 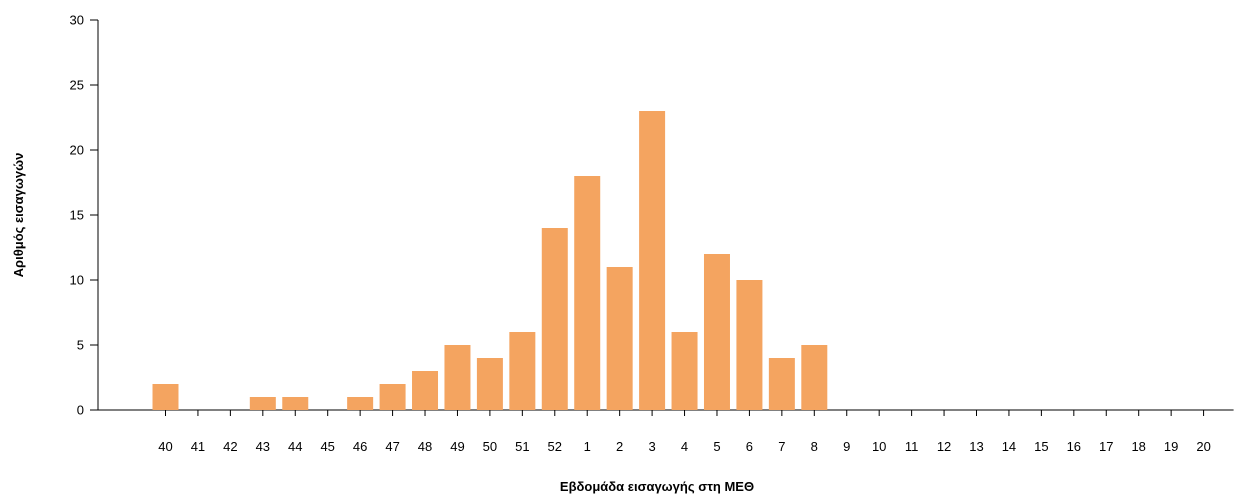 I want to click on y-axis-title: Αριθμός εισαγωγών, so click(x=18, y=215).